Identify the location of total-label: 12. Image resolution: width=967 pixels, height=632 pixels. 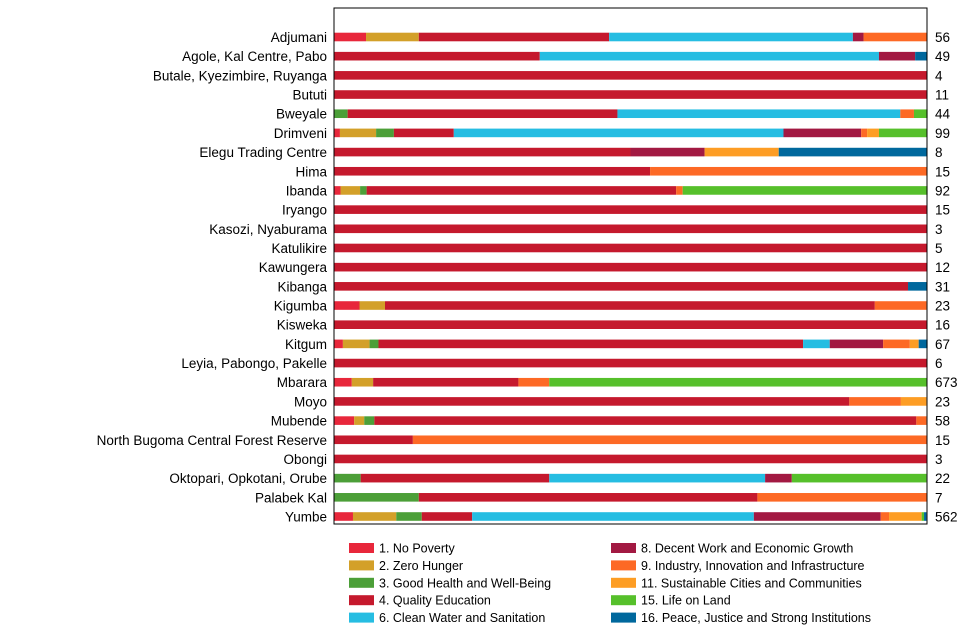
(942, 267).